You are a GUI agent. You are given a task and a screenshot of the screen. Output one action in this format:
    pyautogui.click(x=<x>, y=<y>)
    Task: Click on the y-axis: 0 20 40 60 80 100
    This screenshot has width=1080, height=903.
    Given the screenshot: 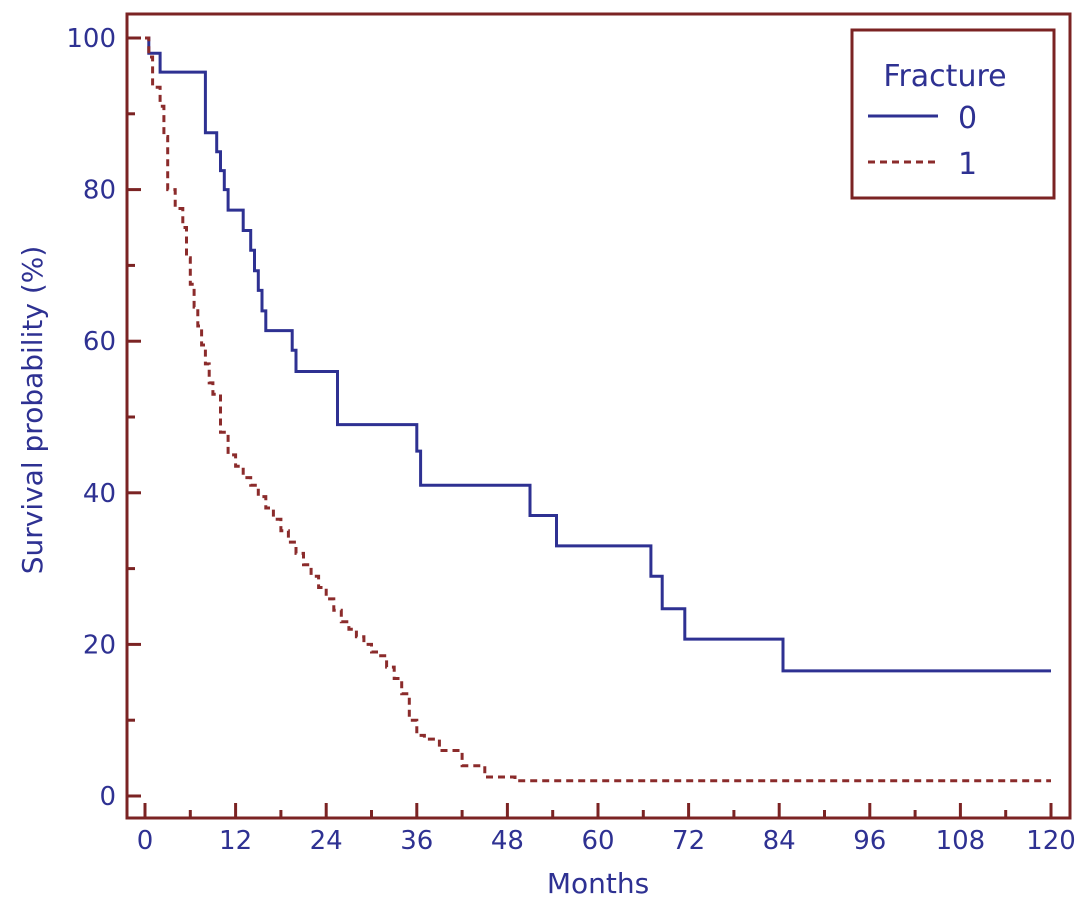 What is the action you would take?
    pyautogui.click(x=103, y=418)
    